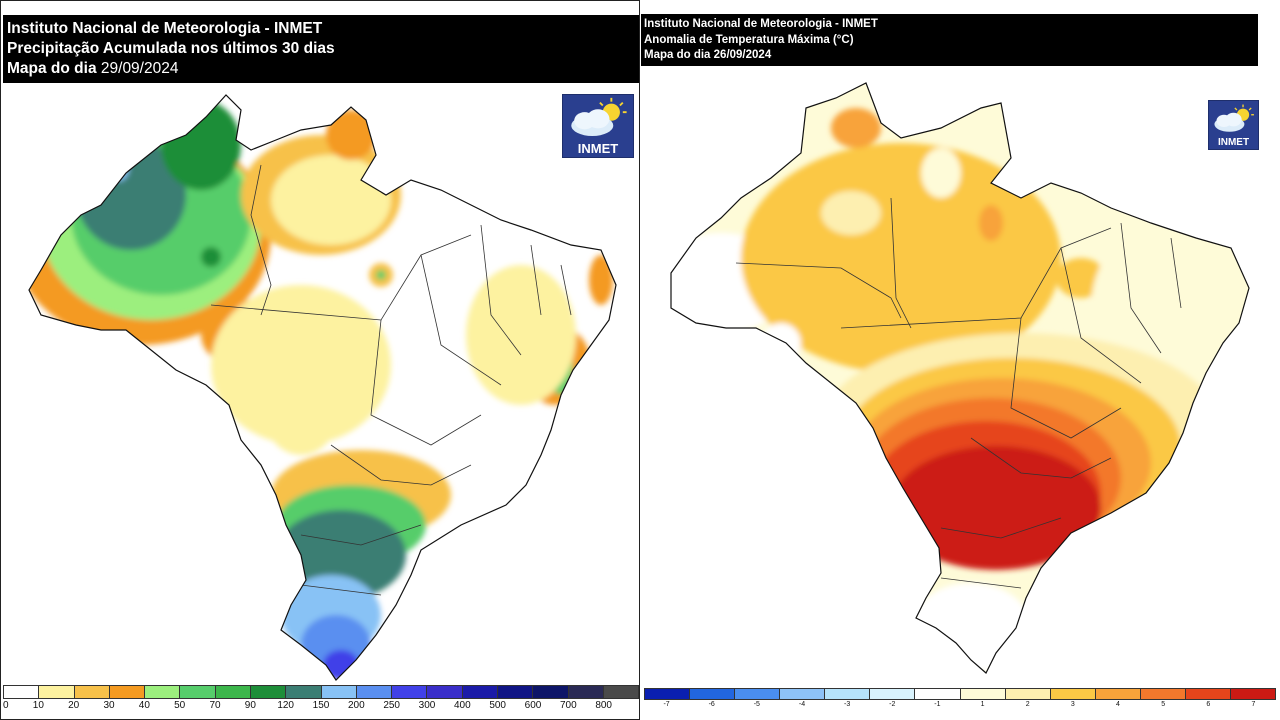  Describe the element at coordinates (711, 704) in the screenshot. I see `legend-tick-label: -6` at that location.